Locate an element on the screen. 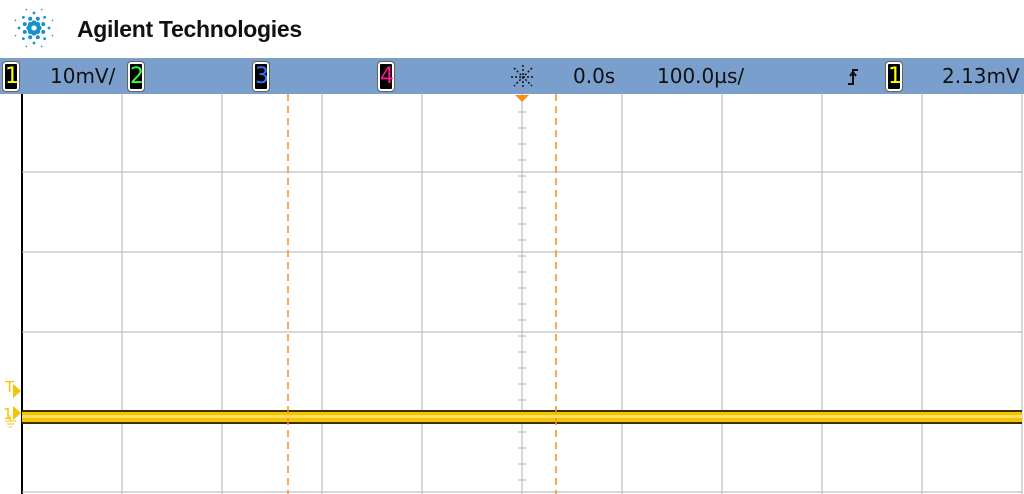  trigger-position-marker is located at coordinates (522, 98).